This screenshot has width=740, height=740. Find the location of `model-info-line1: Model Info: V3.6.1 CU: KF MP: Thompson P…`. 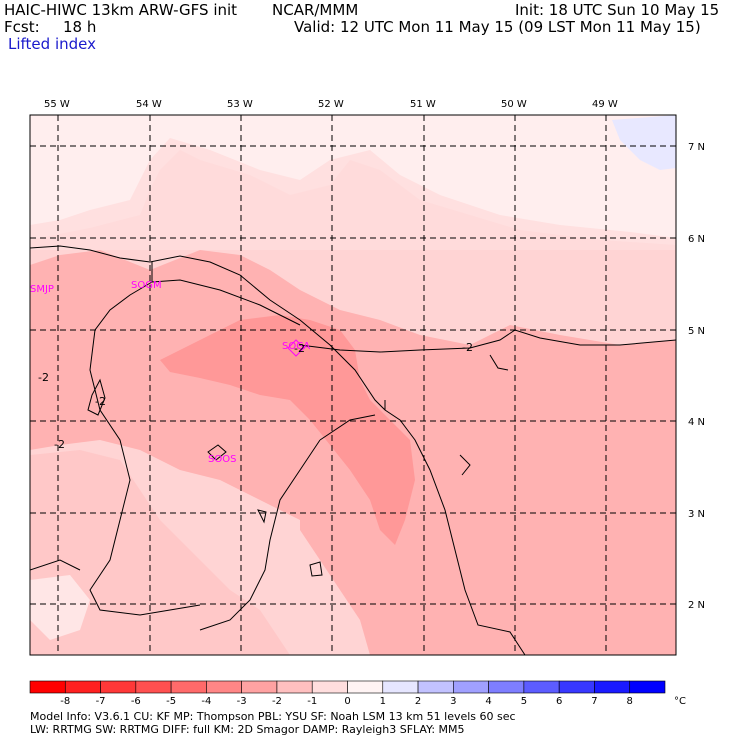

model-info-line1: Model Info: V3.6.1 CU: KF MP: Thompson P… is located at coordinates (273, 716).